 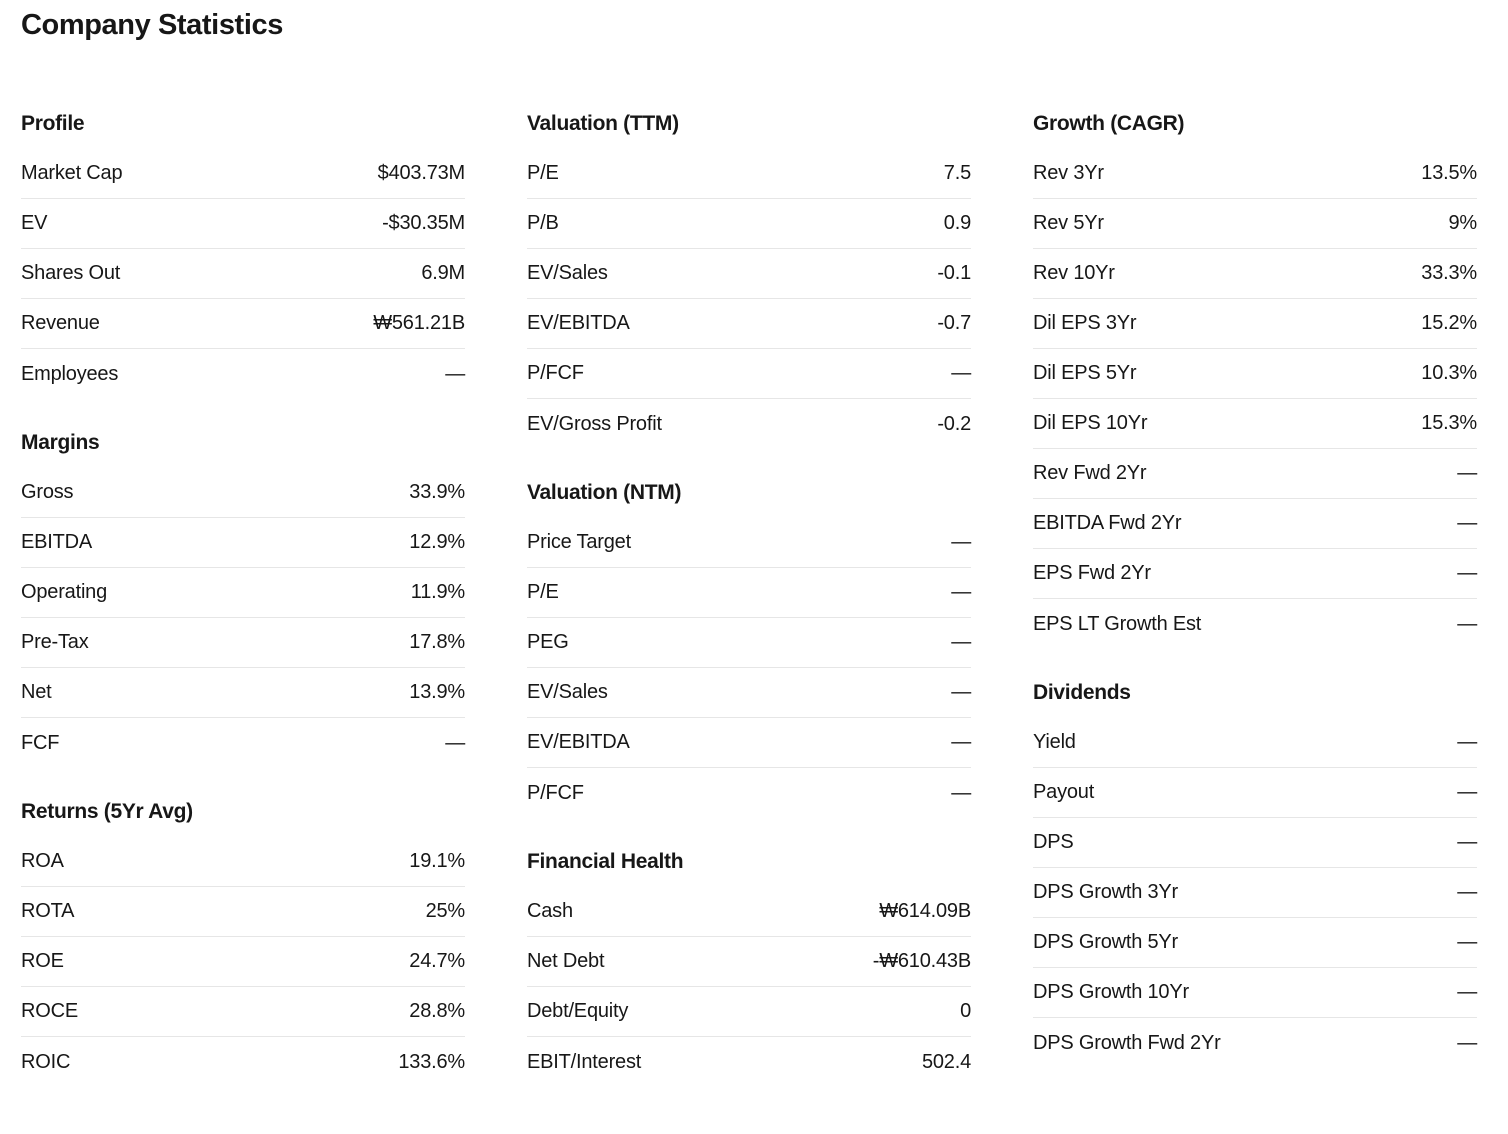 I want to click on stat-label: Operating, so click(x=64, y=592).